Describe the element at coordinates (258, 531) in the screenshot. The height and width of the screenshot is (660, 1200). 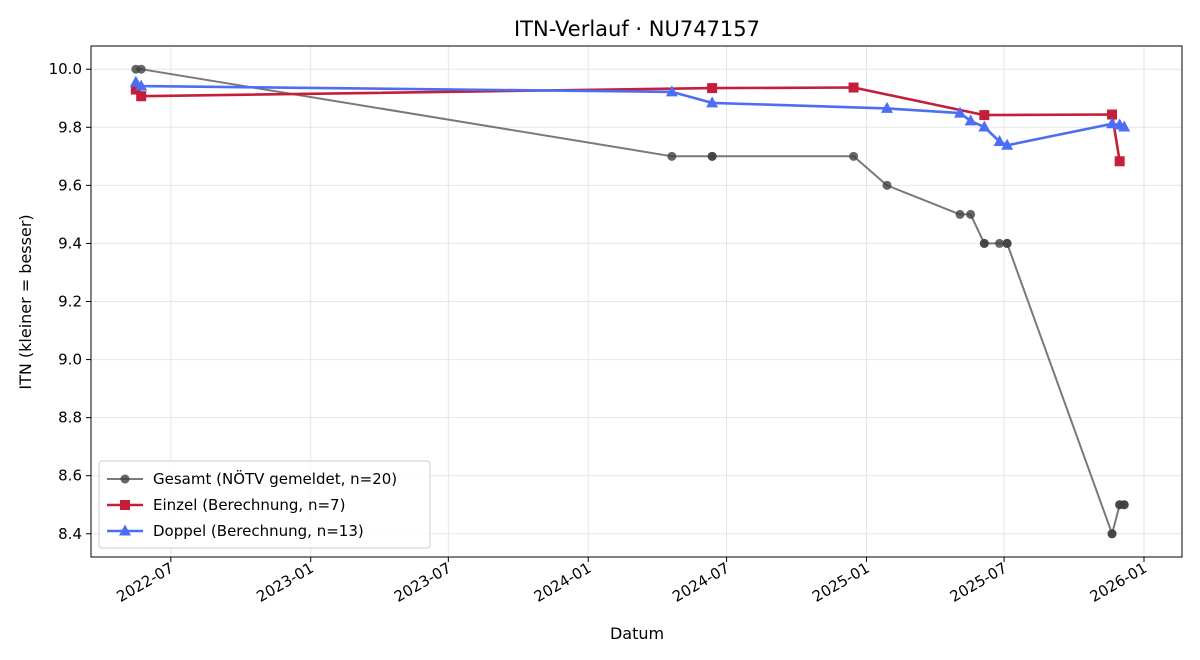
I see `legend-label: Doppel (Berechnung, n=13)` at that location.